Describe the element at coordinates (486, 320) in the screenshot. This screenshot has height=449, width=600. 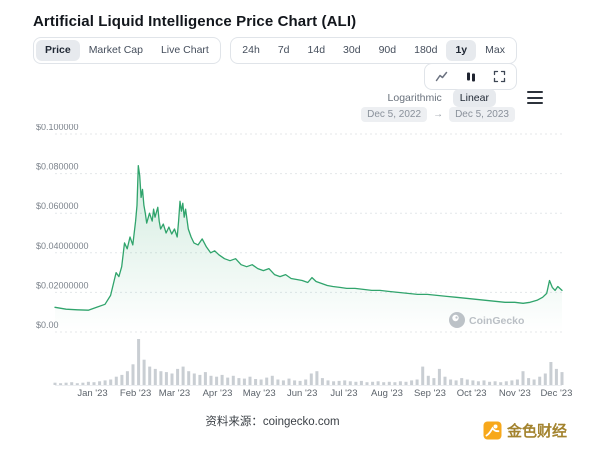
I see `coingecko-watermark: CoinGecko` at that location.